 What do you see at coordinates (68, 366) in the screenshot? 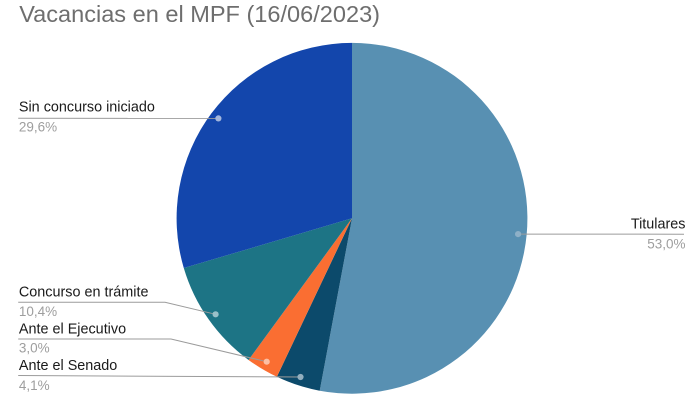
I see `svg-text: Ante el Senado` at bounding box center [68, 366].